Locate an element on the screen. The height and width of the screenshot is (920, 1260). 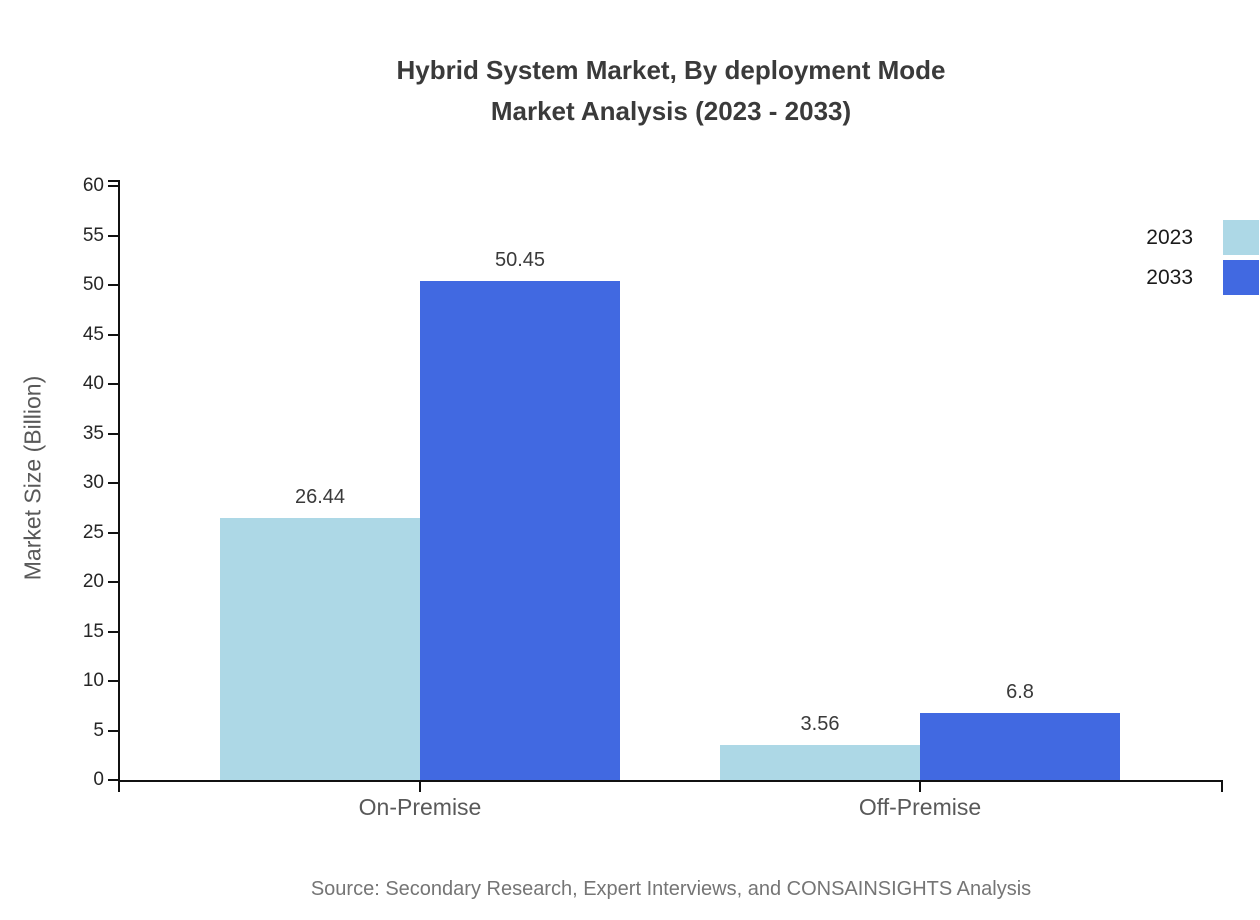
category-label-off-premise: Off-Premise is located at coordinates (920, 807).